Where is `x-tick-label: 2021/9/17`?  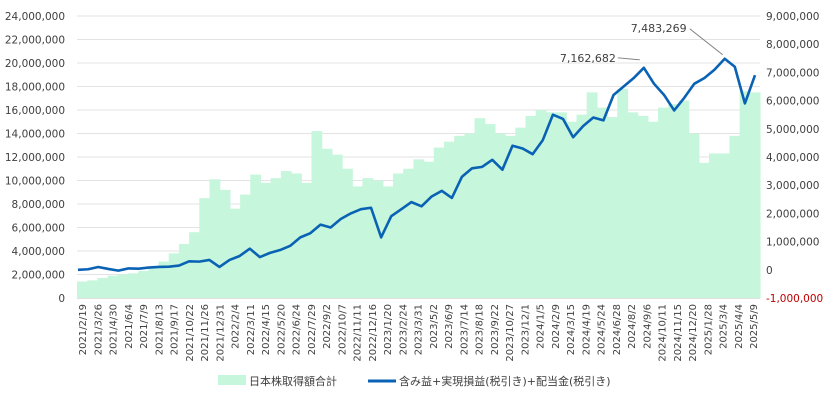
x-tick-label: 2021/9/17 is located at coordinates (175, 329).